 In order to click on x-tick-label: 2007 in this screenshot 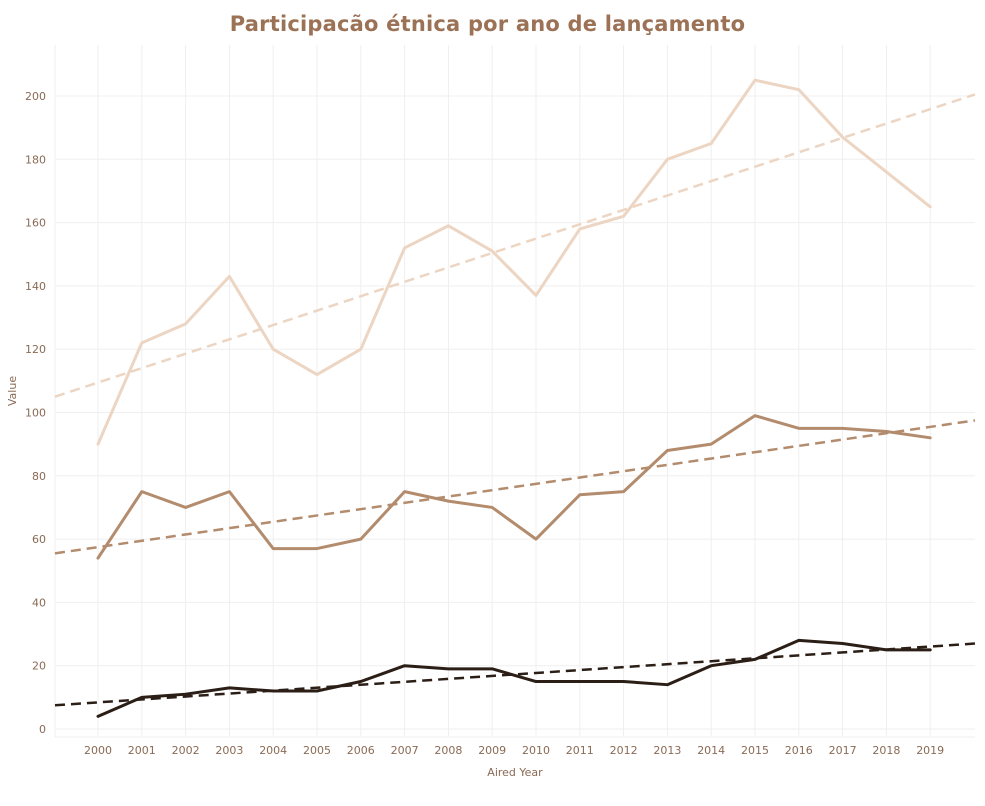, I will do `click(405, 750)`.